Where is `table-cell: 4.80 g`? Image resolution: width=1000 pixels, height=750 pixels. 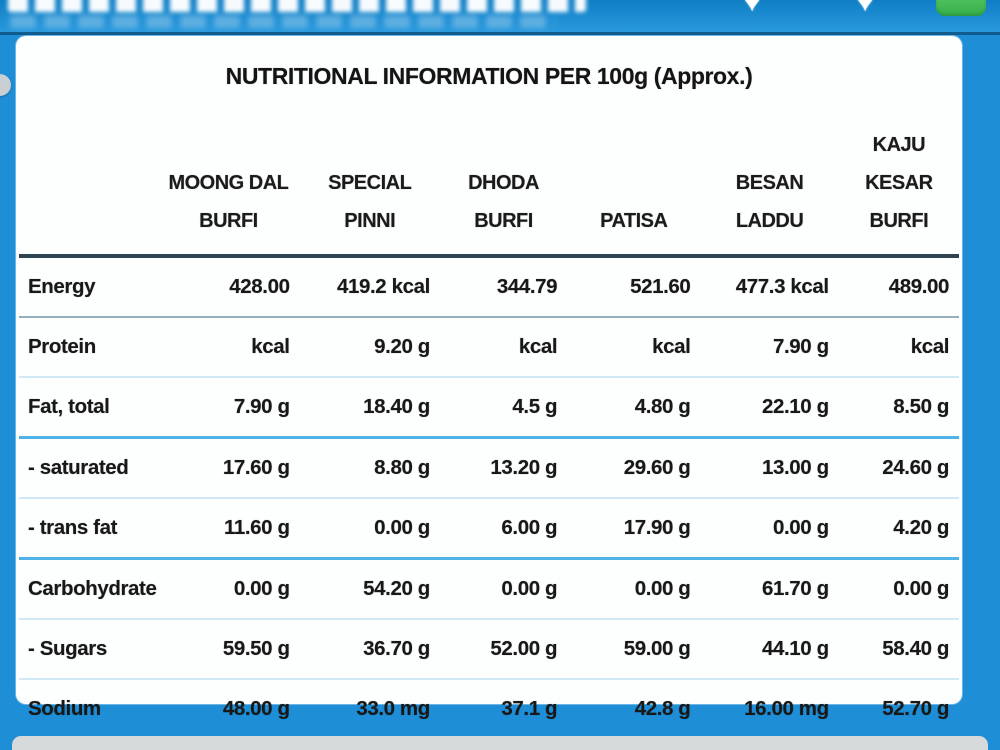 table-cell: 4.80 g is located at coordinates (634, 408).